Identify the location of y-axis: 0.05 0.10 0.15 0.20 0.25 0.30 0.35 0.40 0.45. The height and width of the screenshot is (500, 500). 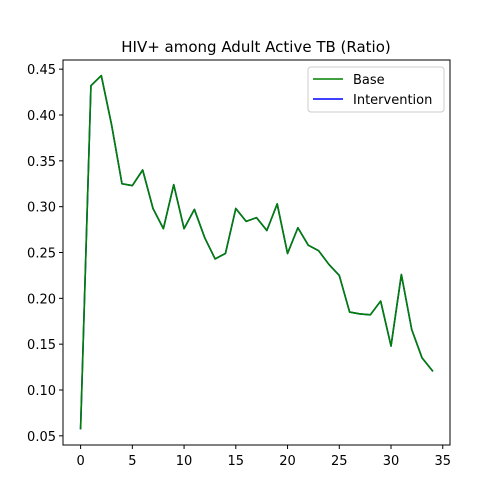
(45, 254).